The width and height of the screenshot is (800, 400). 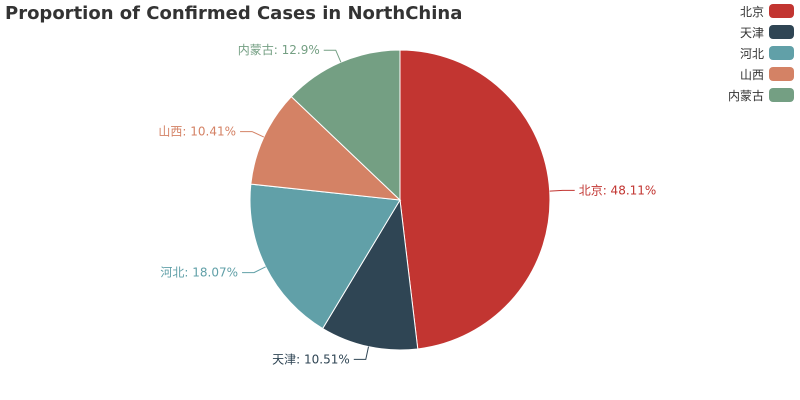 I want to click on legend: 北京 天津 河北 山西 内蒙古, so click(x=760, y=53).